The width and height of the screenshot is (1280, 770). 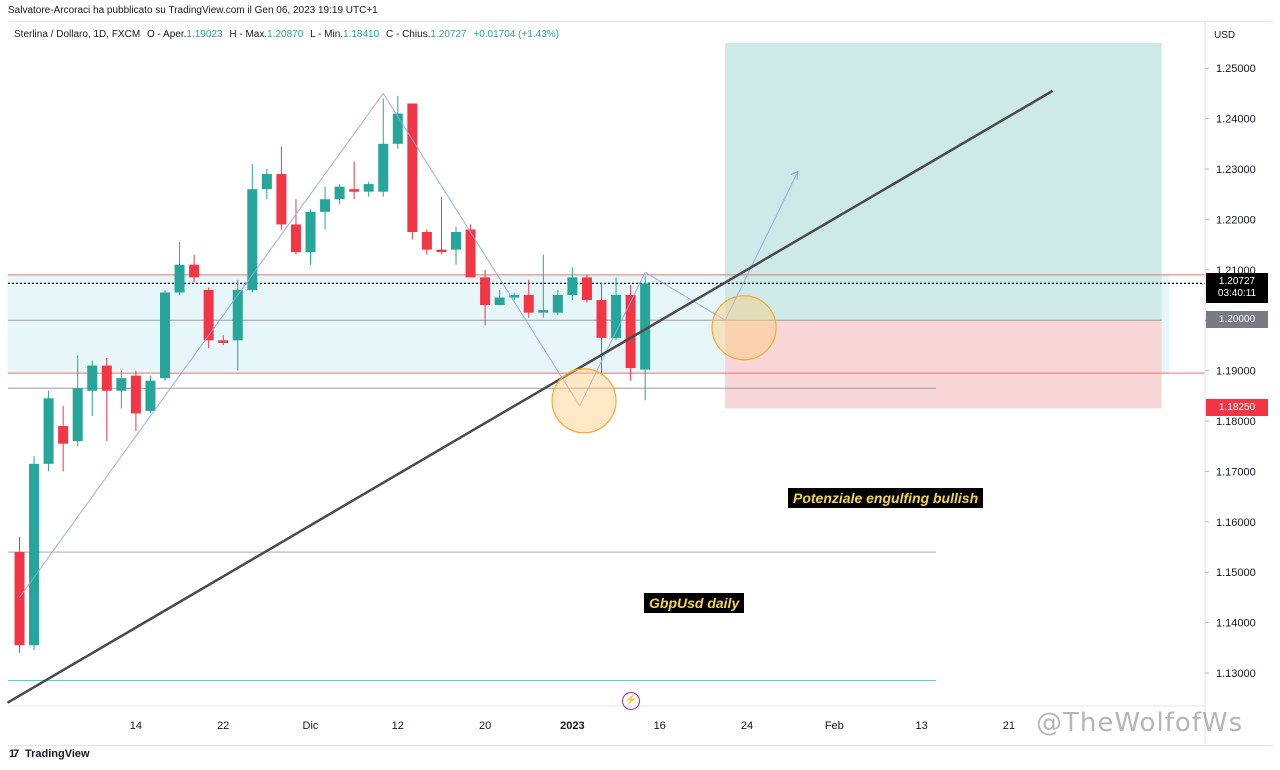 What do you see at coordinates (327, 34) in the screenshot?
I see `legend-low-label: L - Min.` at bounding box center [327, 34].